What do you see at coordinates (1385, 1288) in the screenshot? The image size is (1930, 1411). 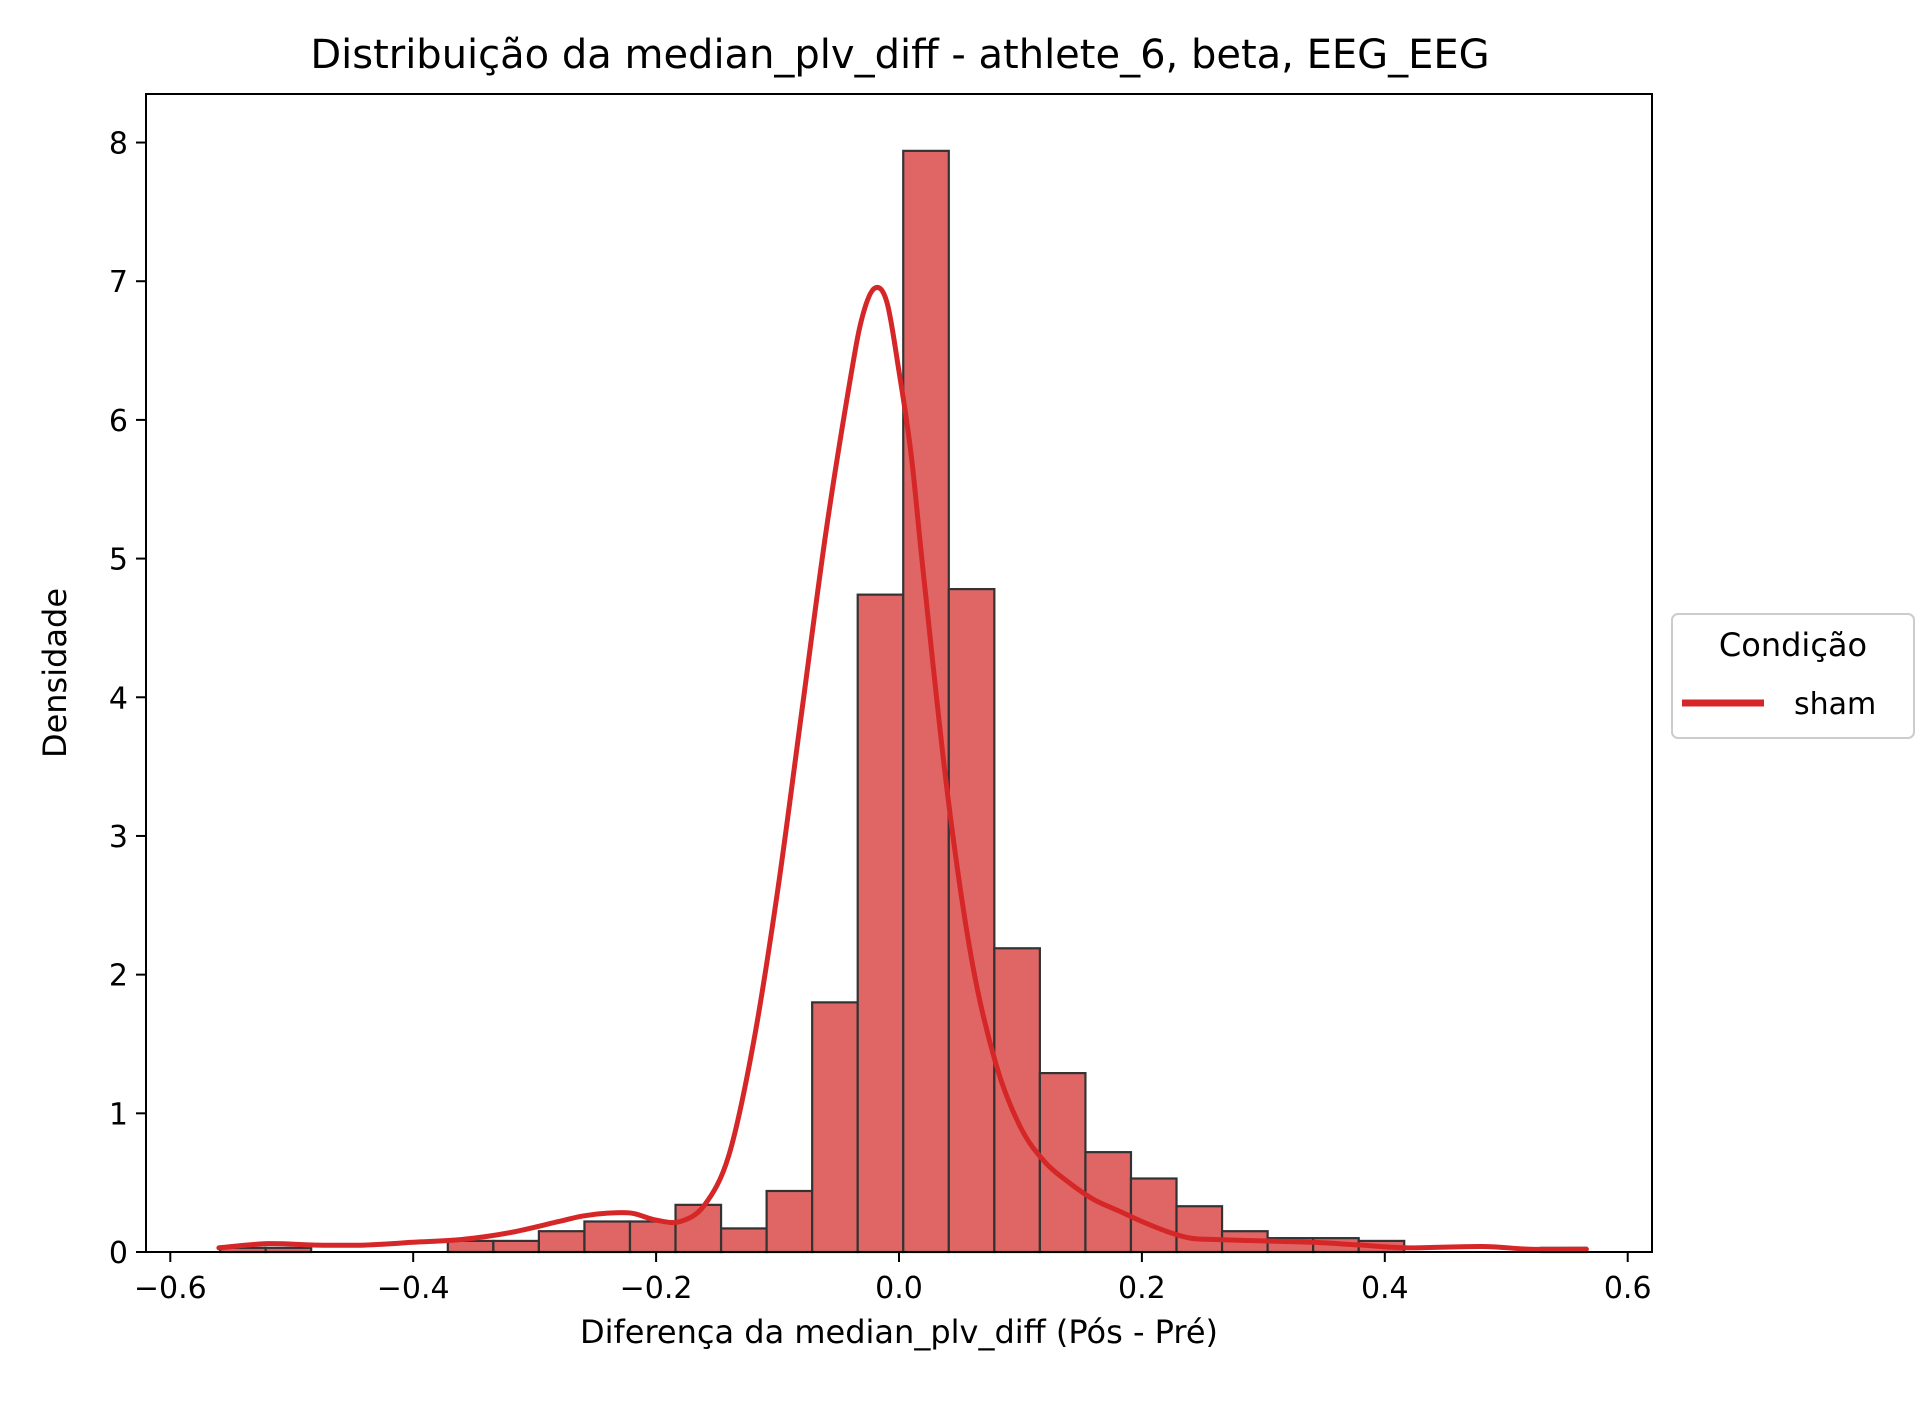 I see `x-tick-label: 0.4` at bounding box center [1385, 1288].